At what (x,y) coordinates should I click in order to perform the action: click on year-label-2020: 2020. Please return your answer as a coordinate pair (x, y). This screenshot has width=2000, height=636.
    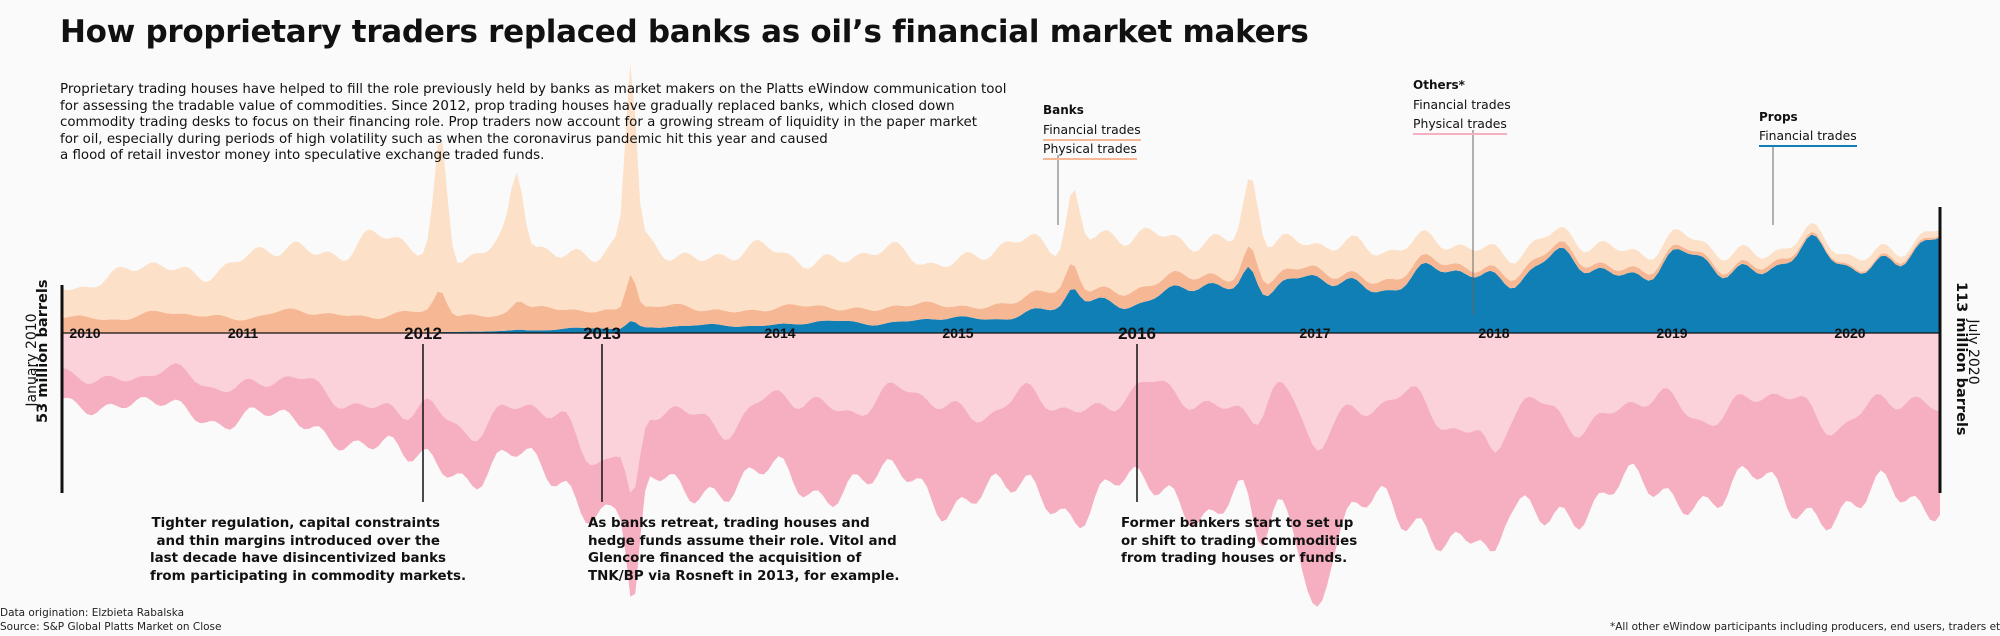
    Looking at the image, I should click on (1849, 333).